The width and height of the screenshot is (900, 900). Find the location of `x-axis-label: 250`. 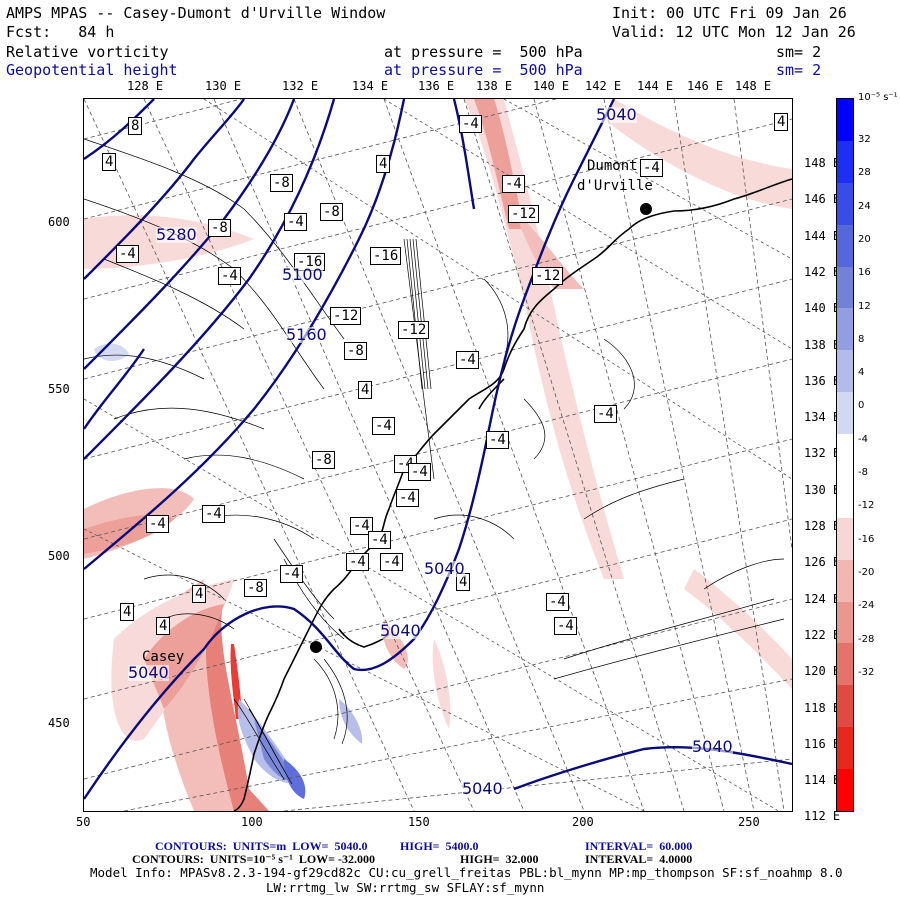

x-axis-label: 250 is located at coordinates (749, 822).